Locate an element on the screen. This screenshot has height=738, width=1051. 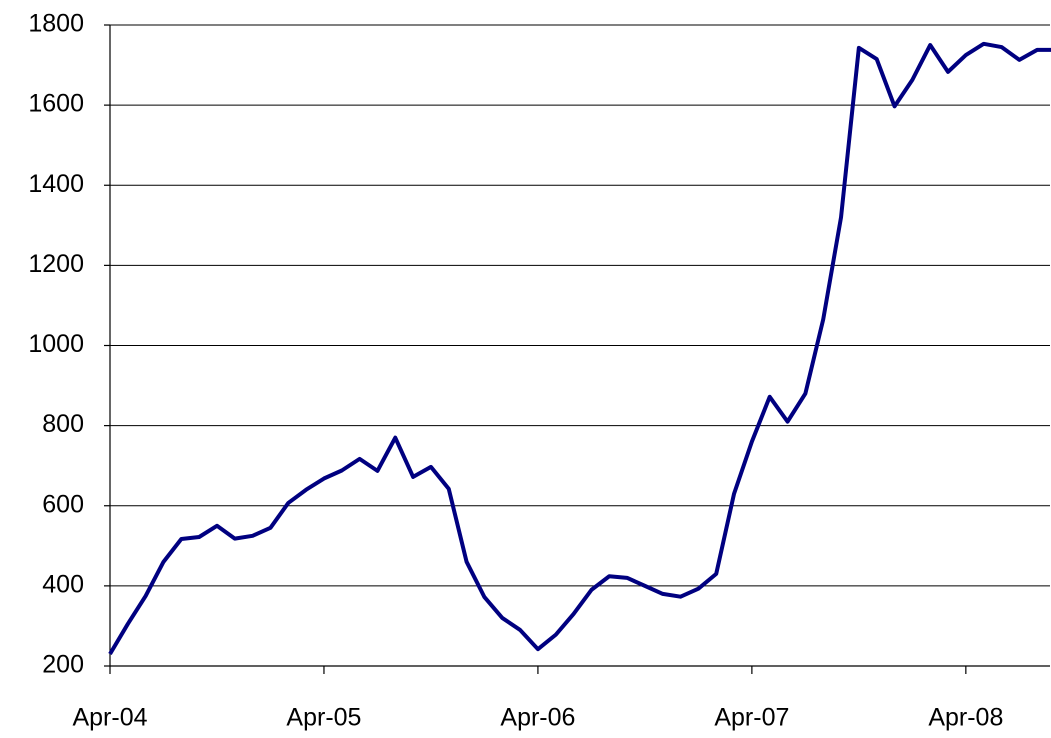
y-tick-label: 1200 is located at coordinates (56, 264).